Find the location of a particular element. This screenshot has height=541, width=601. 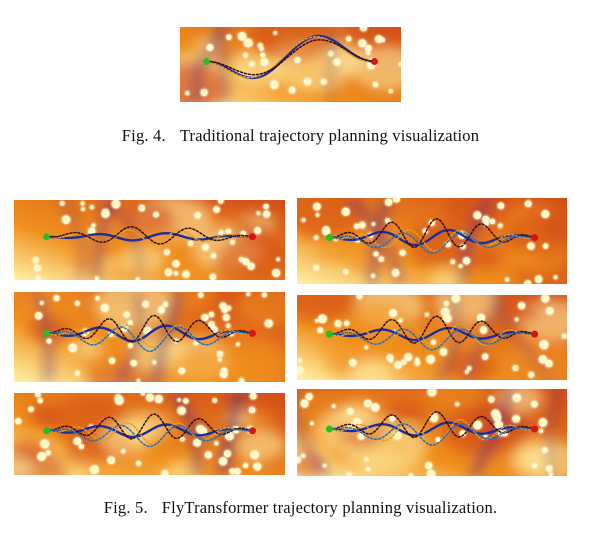

traditional-trajectory-map is located at coordinates (290, 64).